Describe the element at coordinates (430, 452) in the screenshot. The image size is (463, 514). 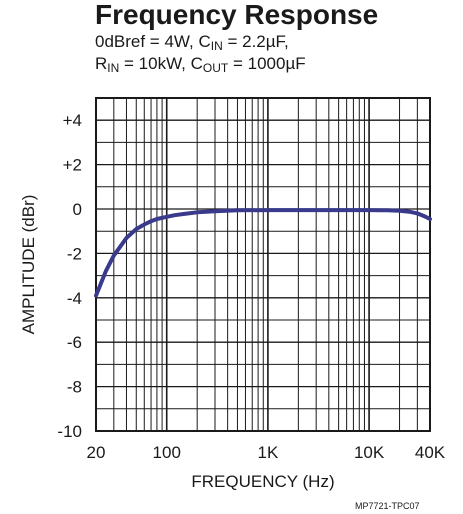
I see `x-tick-label: 40K` at that location.